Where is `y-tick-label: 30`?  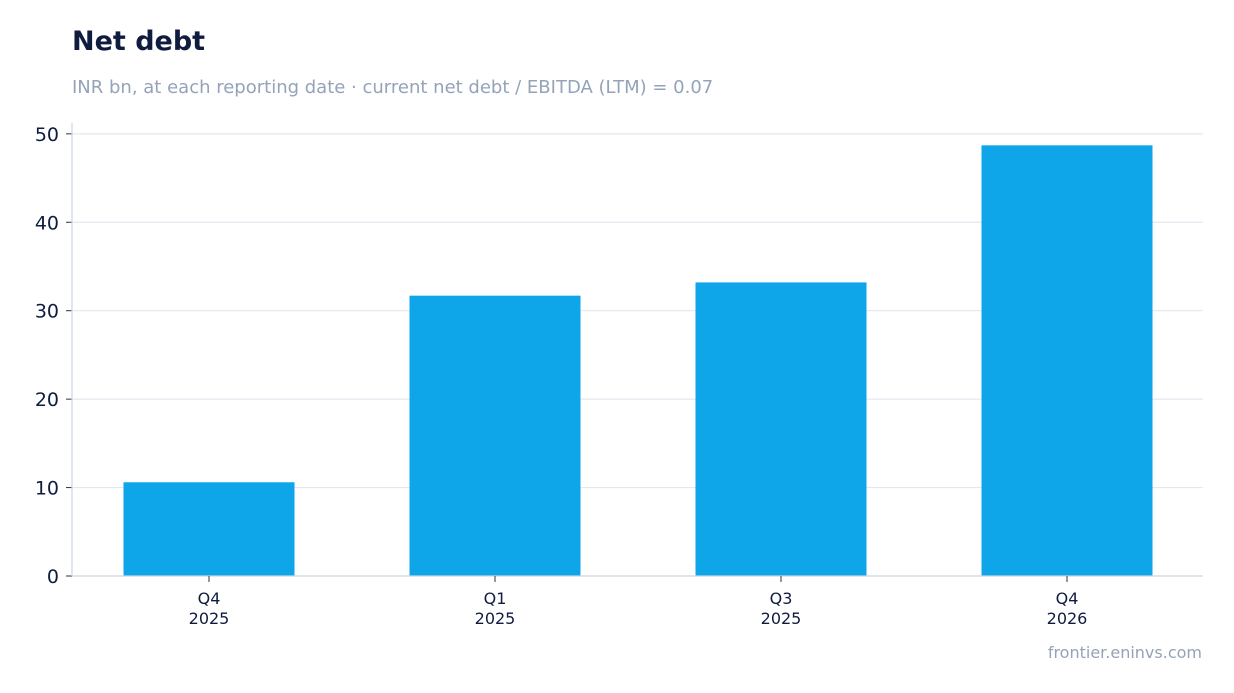
y-tick-label: 30 is located at coordinates (47, 312).